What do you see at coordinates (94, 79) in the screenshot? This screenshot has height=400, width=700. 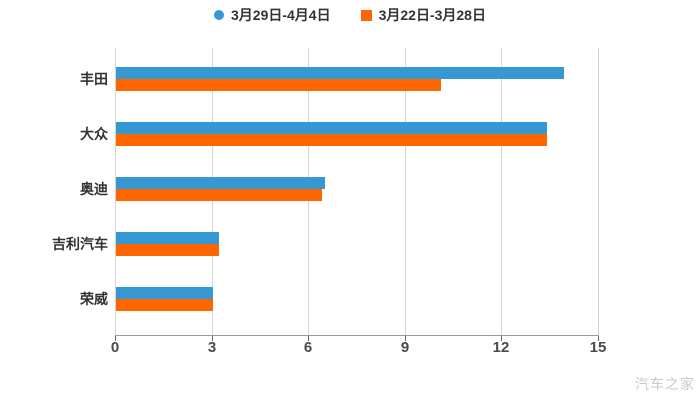 I see `y-category-label: 丰田` at bounding box center [94, 79].